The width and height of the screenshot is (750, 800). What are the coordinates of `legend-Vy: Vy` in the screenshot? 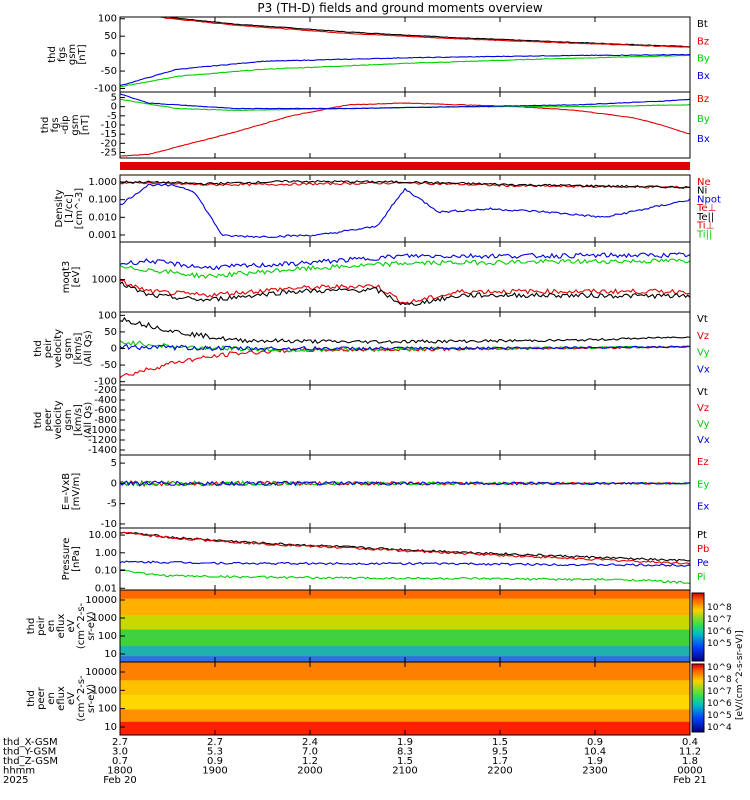 It's located at (703, 424).